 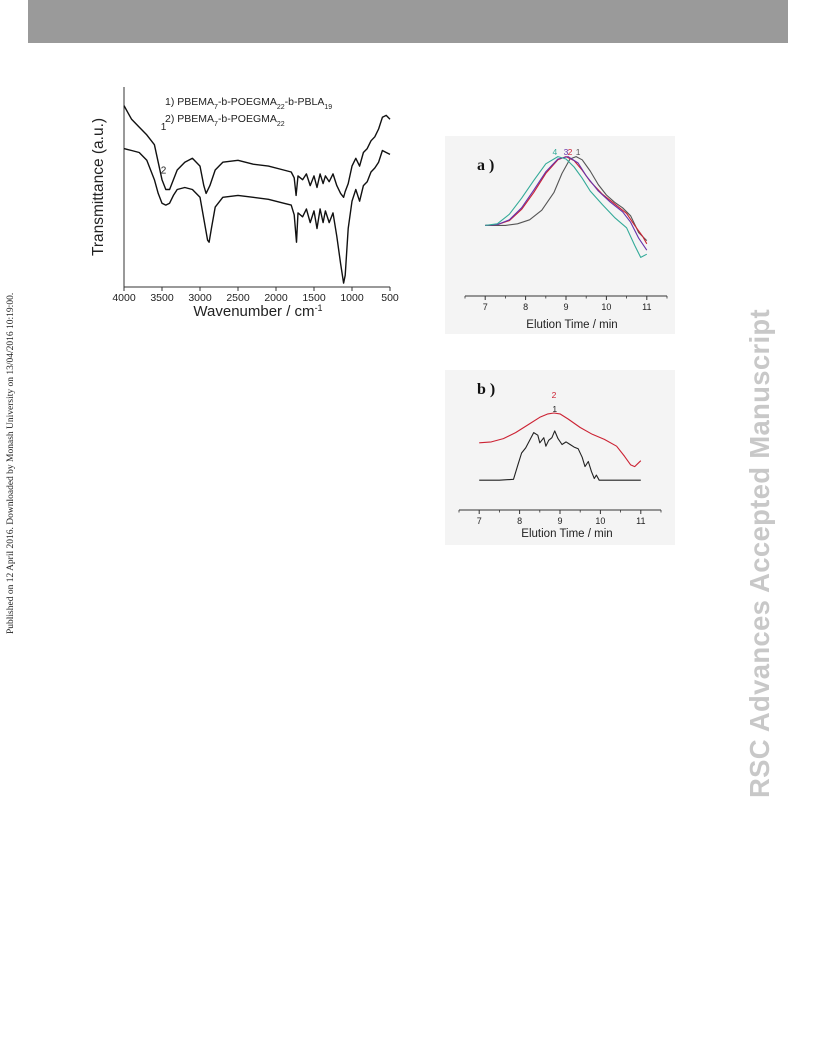 What do you see at coordinates (479, 521) in the screenshot?
I see `gpc-b-x-tick-label: 7` at bounding box center [479, 521].